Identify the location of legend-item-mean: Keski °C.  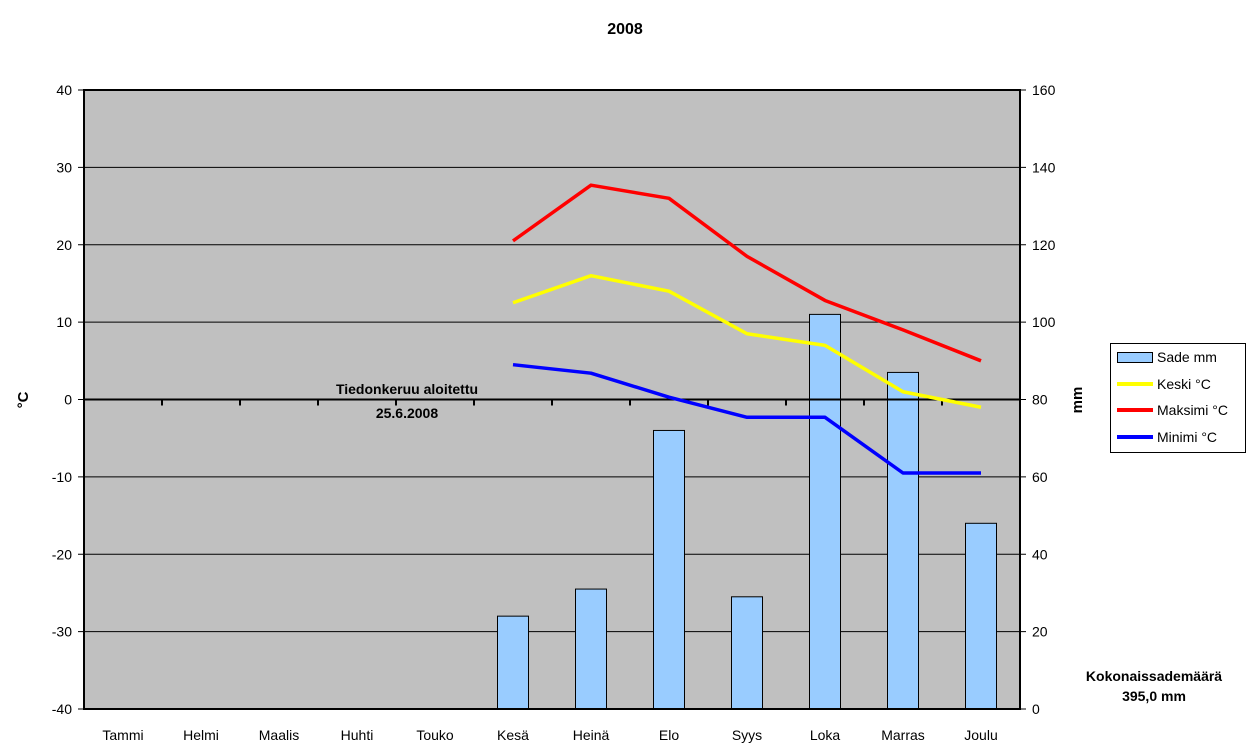
(1164, 384).